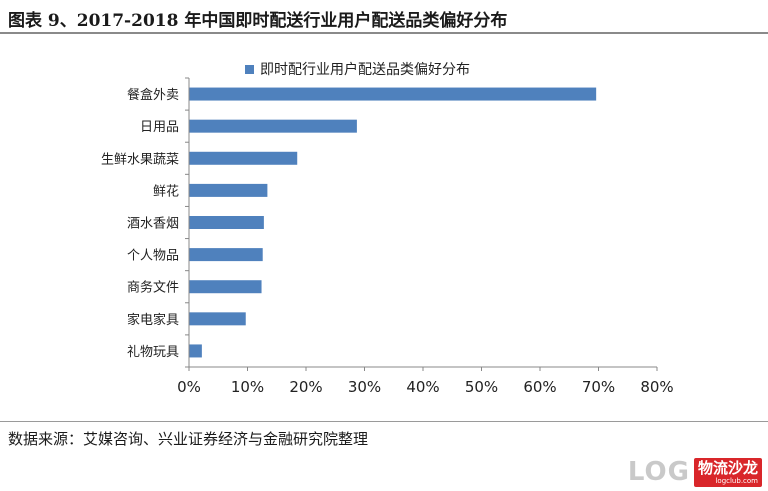  I want to click on x-tick-label: 30%, so click(364, 387).